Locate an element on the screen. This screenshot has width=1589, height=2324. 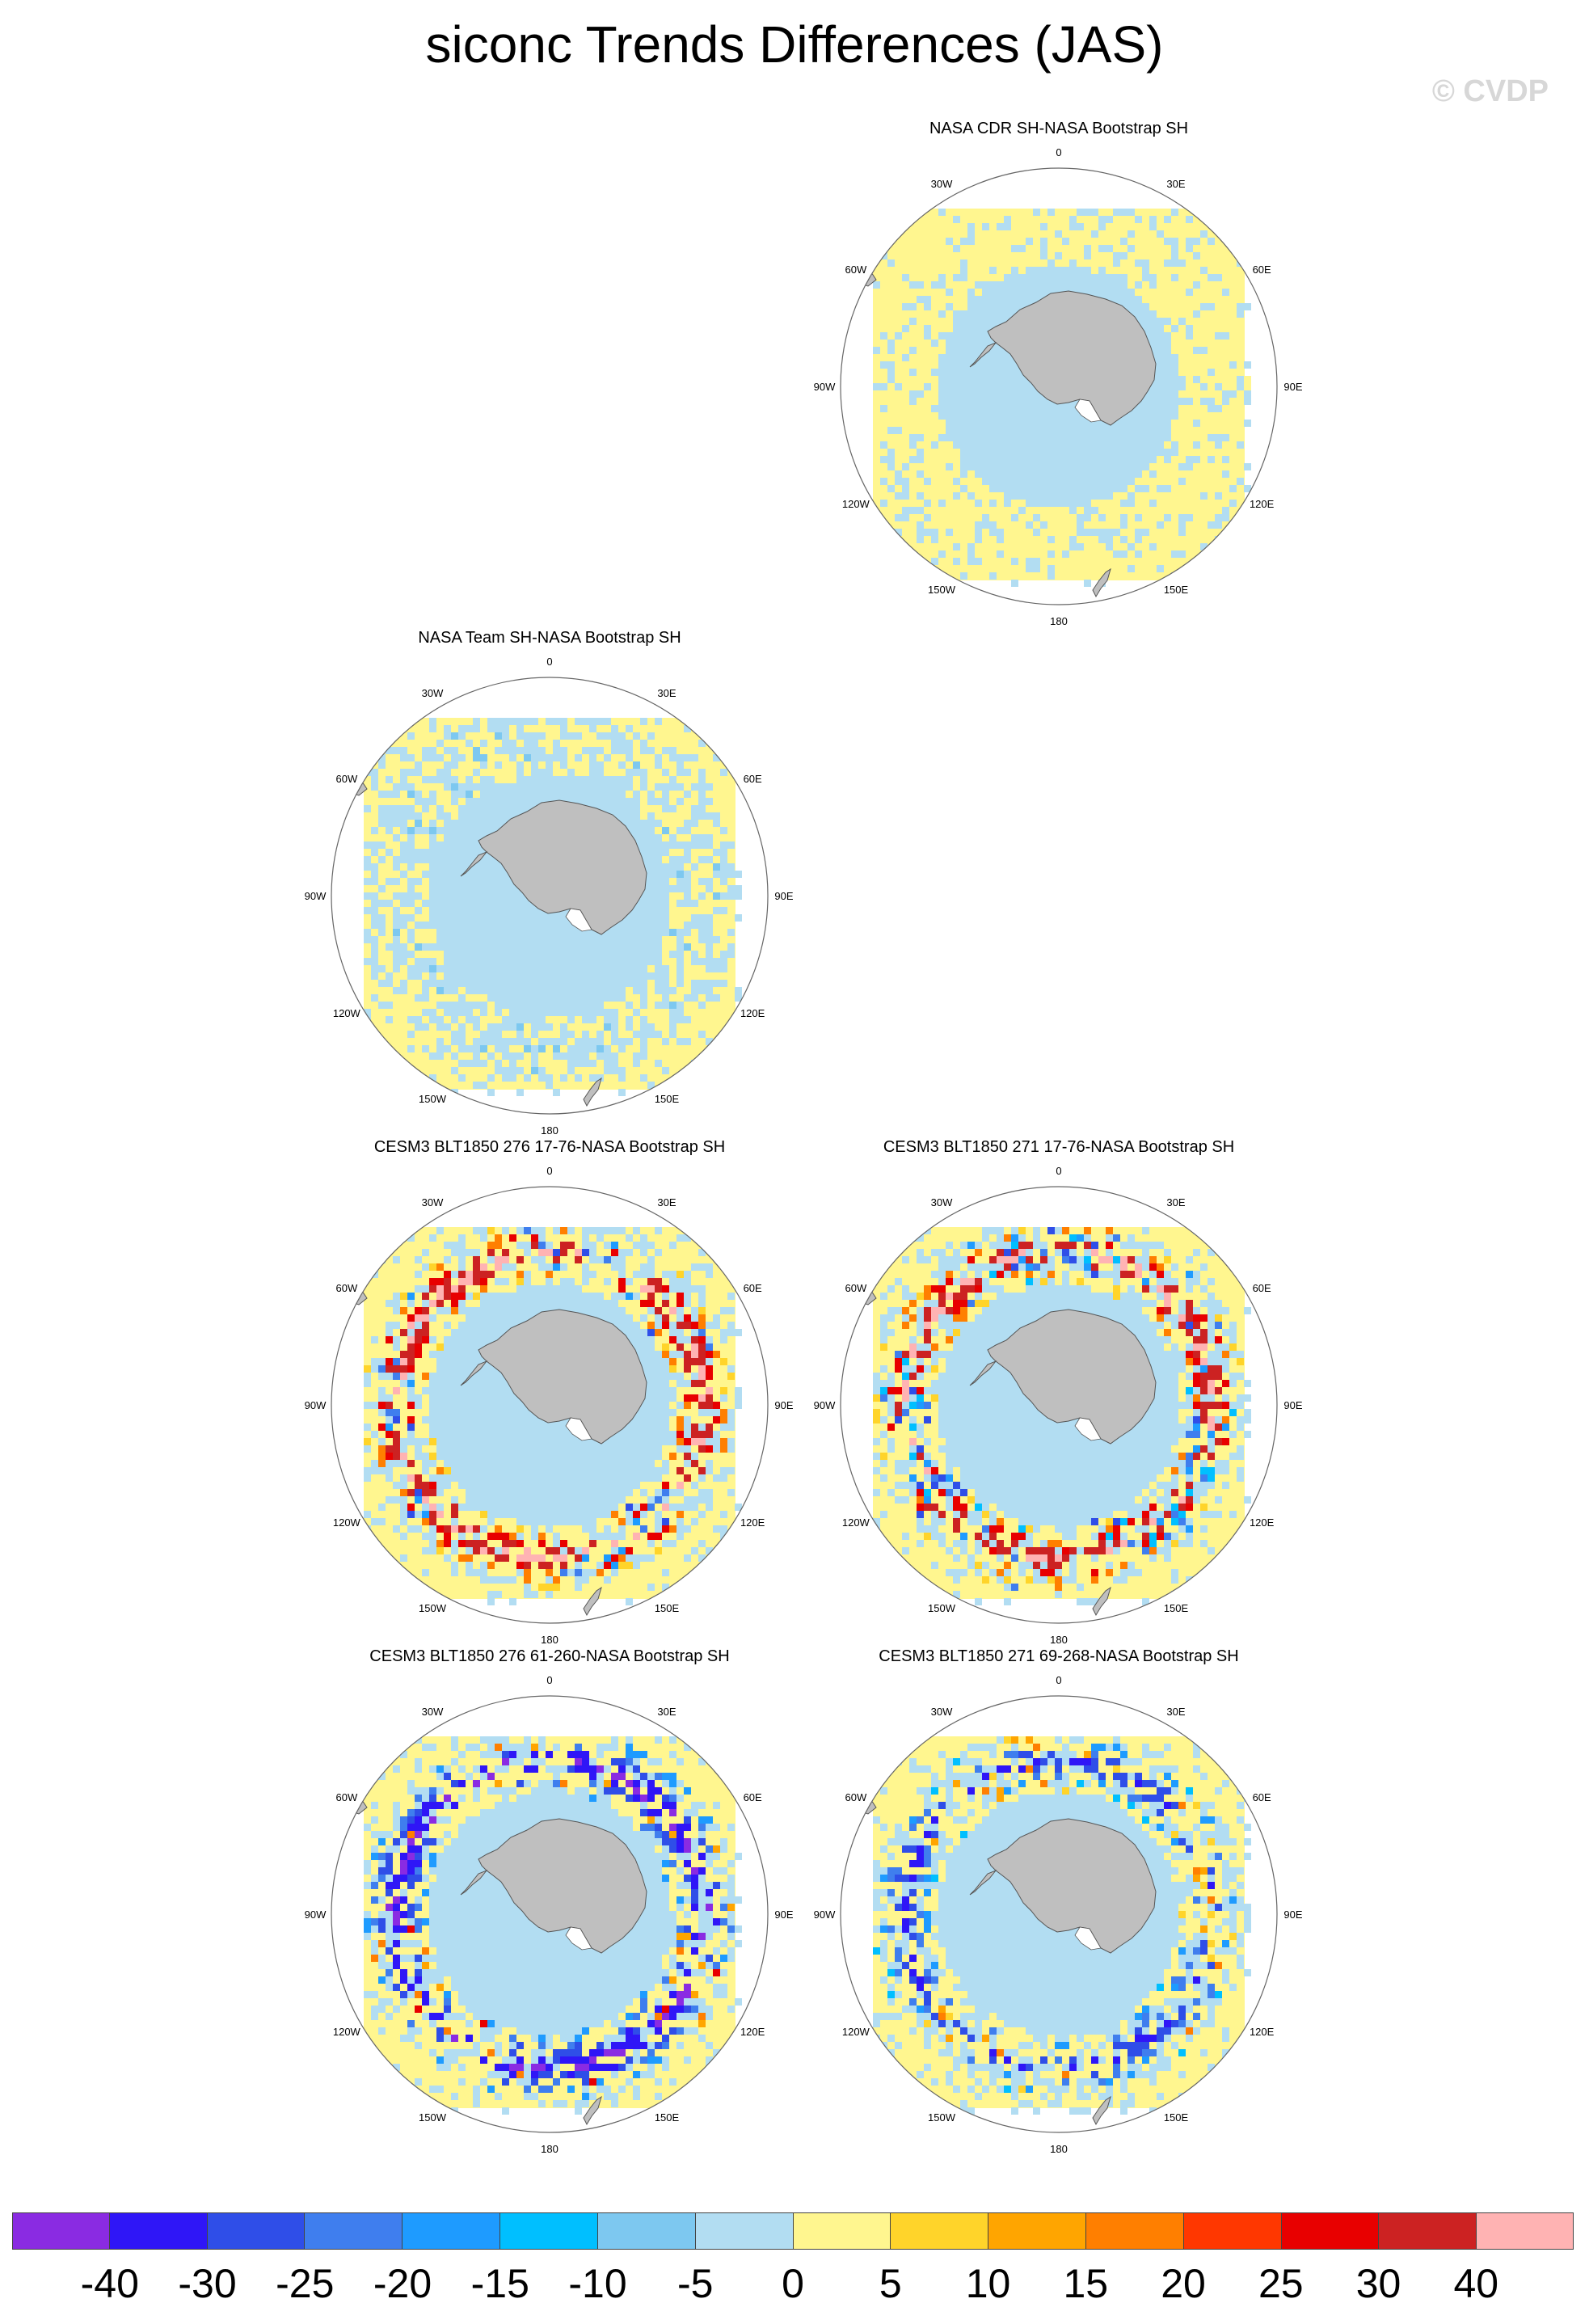
antarctica-landmass is located at coordinates (562, 867).